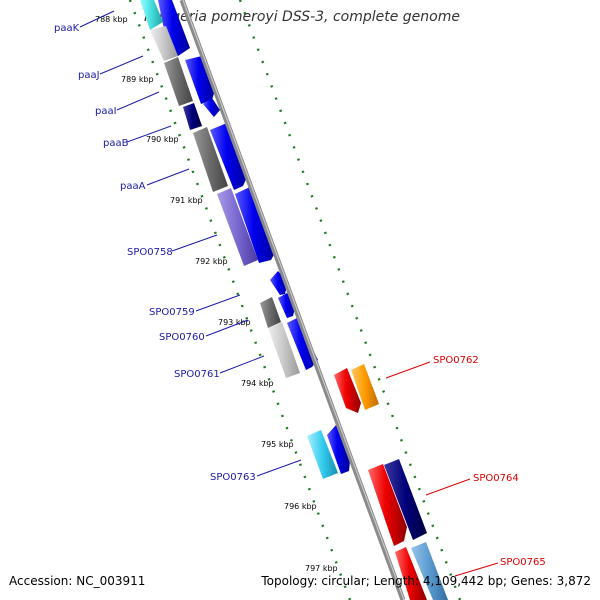  What do you see at coordinates (194, 243) in the screenshot?
I see `leader-SPO0758` at bounding box center [194, 243].